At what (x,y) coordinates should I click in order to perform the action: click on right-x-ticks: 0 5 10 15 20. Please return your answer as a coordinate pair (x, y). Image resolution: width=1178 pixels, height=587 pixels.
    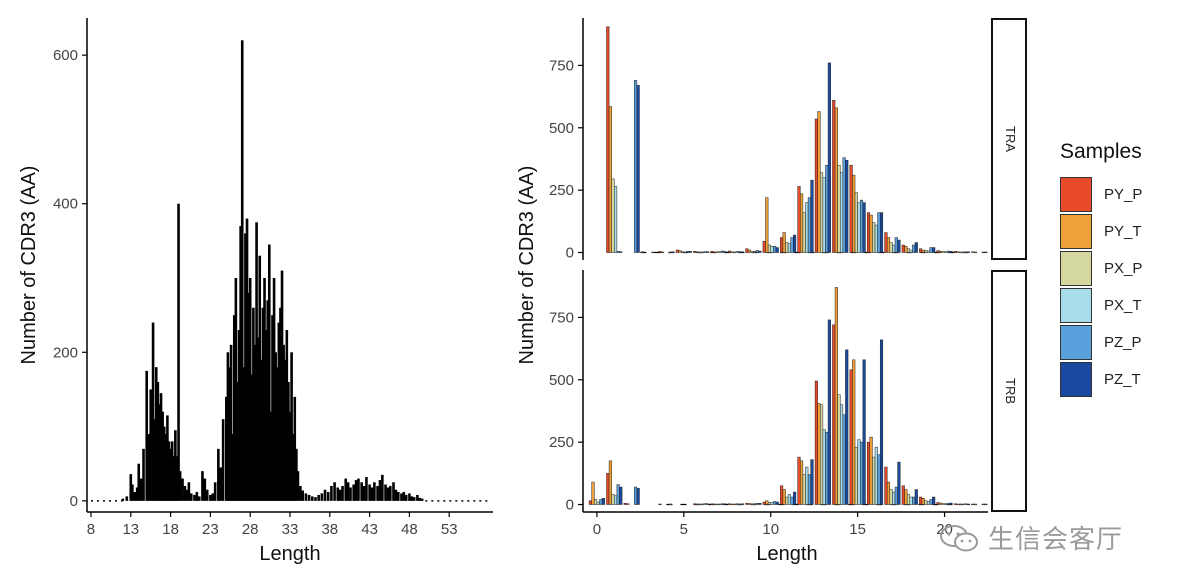
    Looking at the image, I should click on (773, 525).